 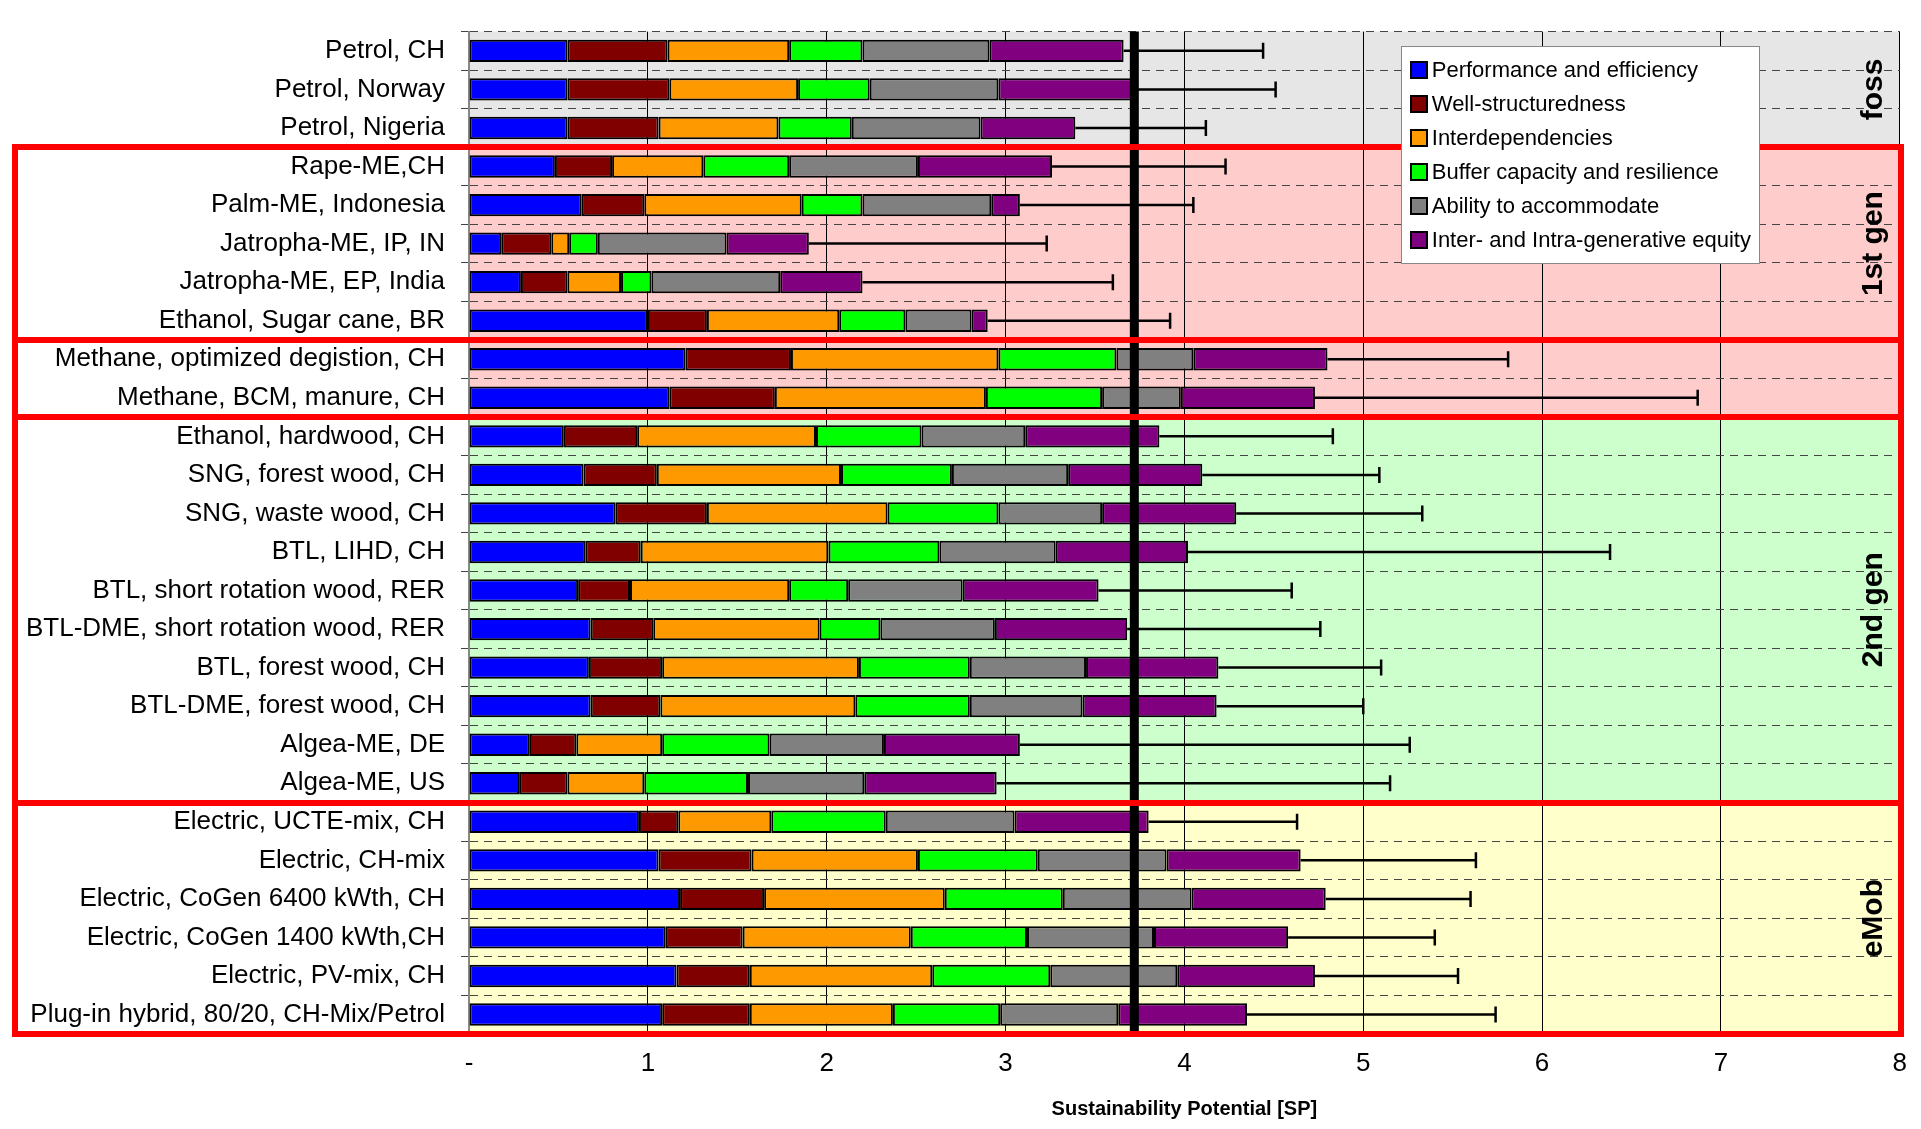 What do you see at coordinates (1872, 610) in the screenshot?
I see `band-label: 2nd gen` at bounding box center [1872, 610].